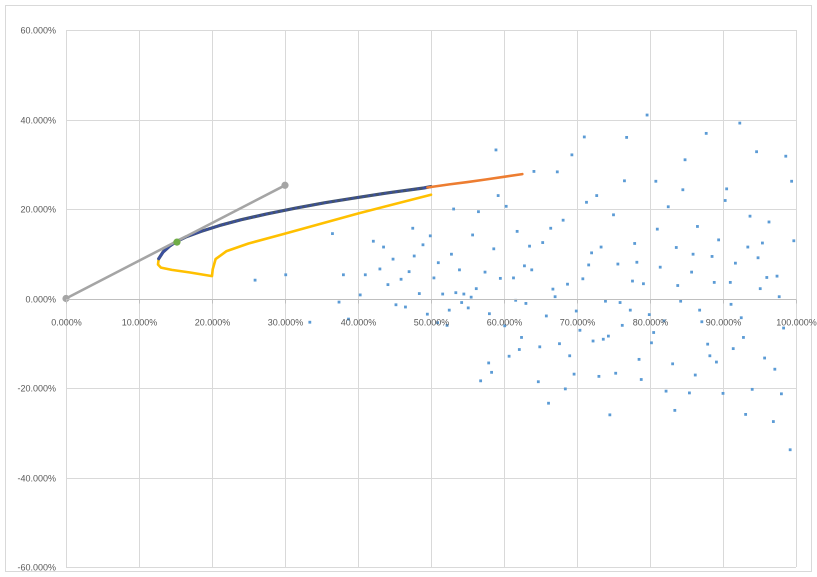  What do you see at coordinates (140, 323) in the screenshot?
I see `x-tick-label: 10.000%` at bounding box center [140, 323].